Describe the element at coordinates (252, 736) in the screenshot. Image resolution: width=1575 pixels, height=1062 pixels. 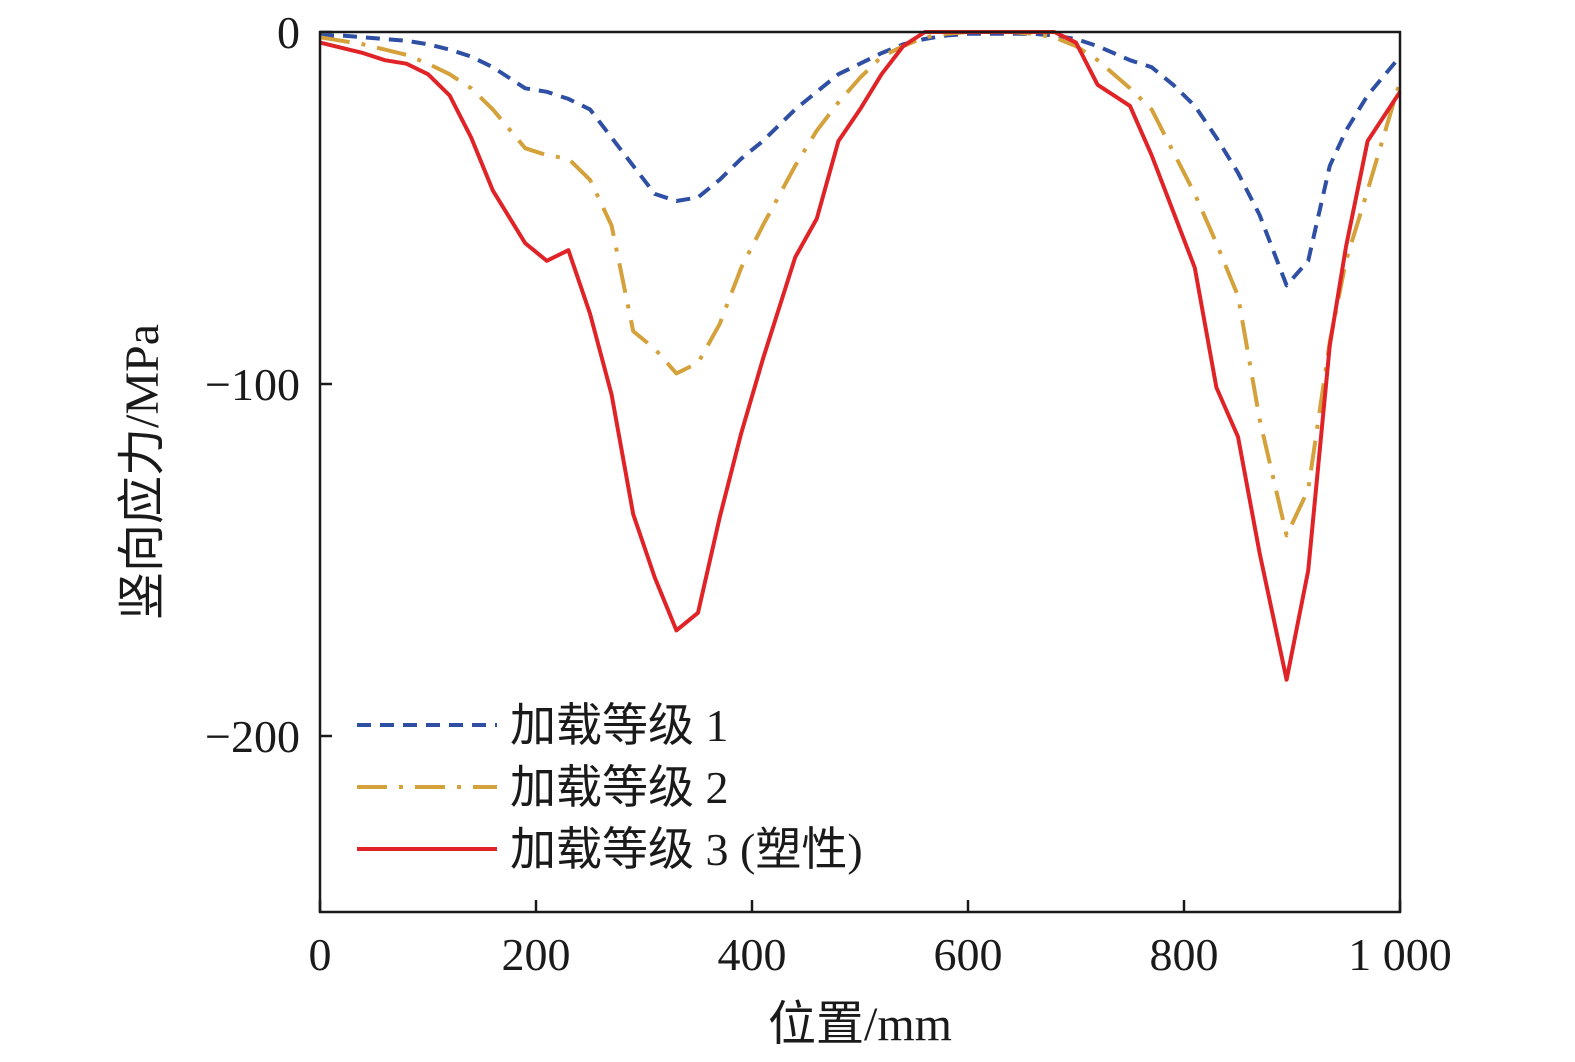
I see `y-tick-label: −200` at that location.